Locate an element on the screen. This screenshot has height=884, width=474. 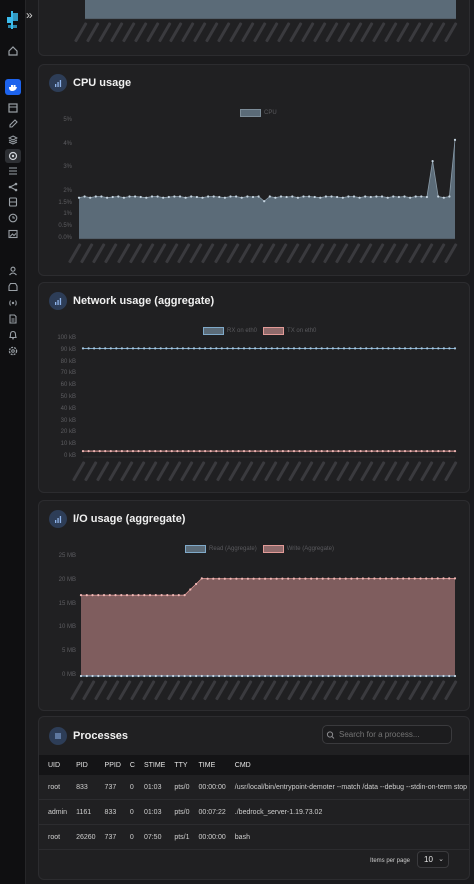
process-search-input is located at coordinates (389, 734).